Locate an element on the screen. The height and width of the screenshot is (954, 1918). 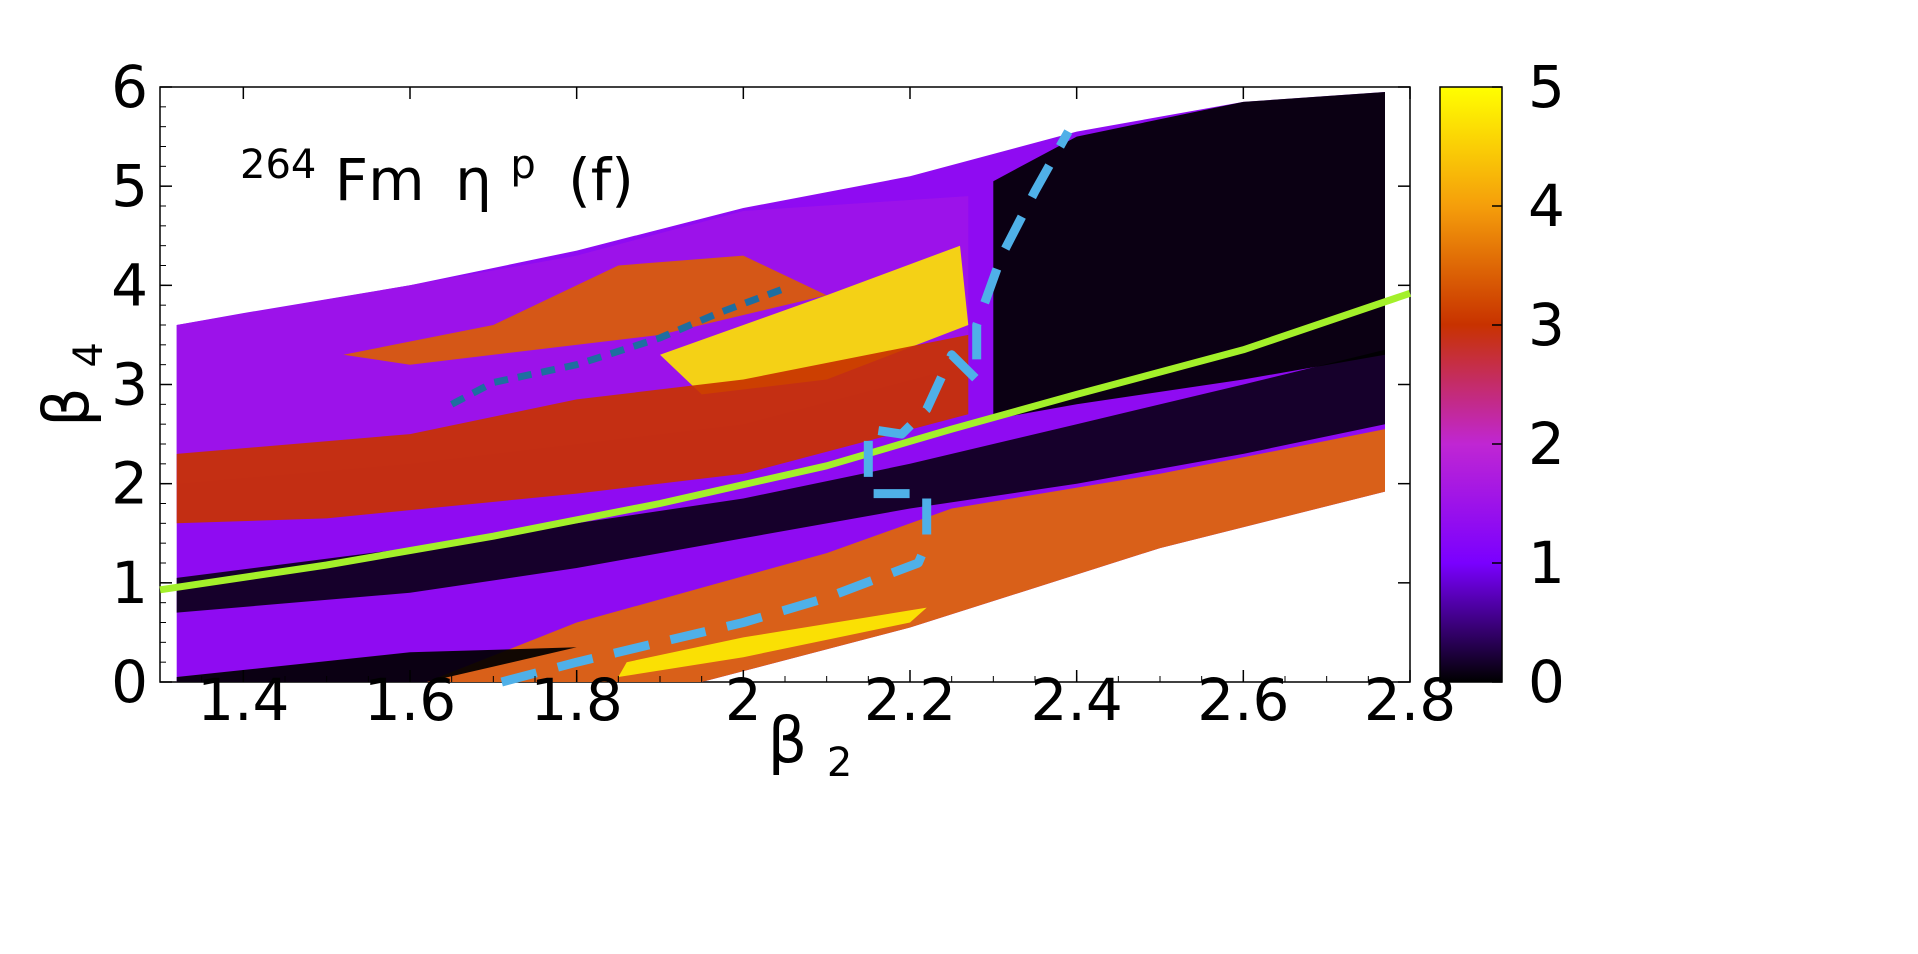
colorbar-ticks: 0 1 2 3 4 5 is located at coordinates (1528, 384).